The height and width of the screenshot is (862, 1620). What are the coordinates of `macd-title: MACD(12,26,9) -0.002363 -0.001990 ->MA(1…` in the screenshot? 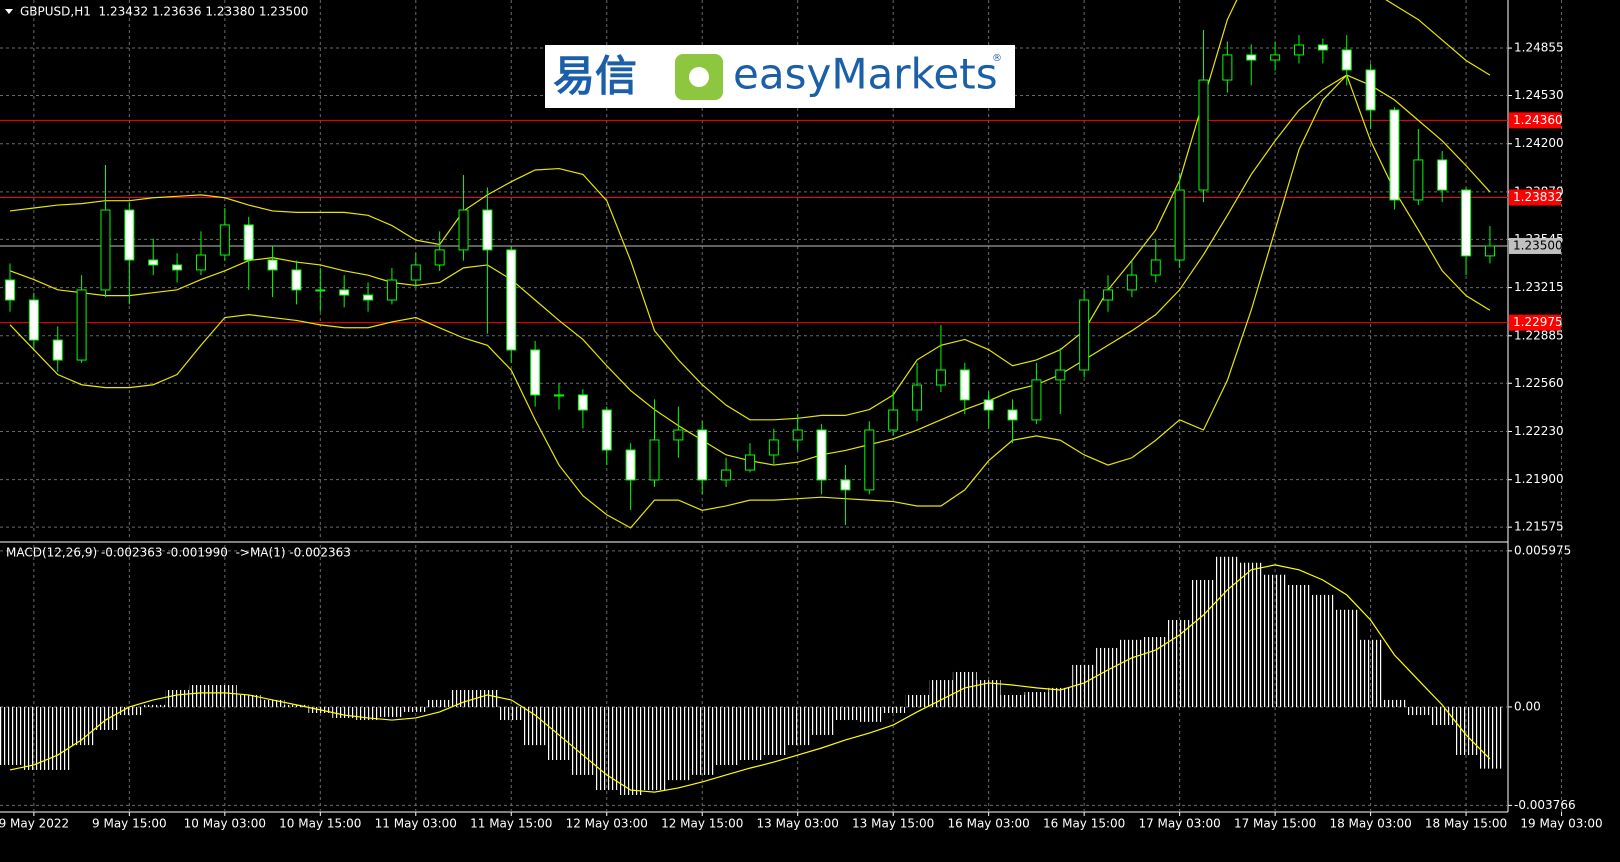 It's located at (178, 553).